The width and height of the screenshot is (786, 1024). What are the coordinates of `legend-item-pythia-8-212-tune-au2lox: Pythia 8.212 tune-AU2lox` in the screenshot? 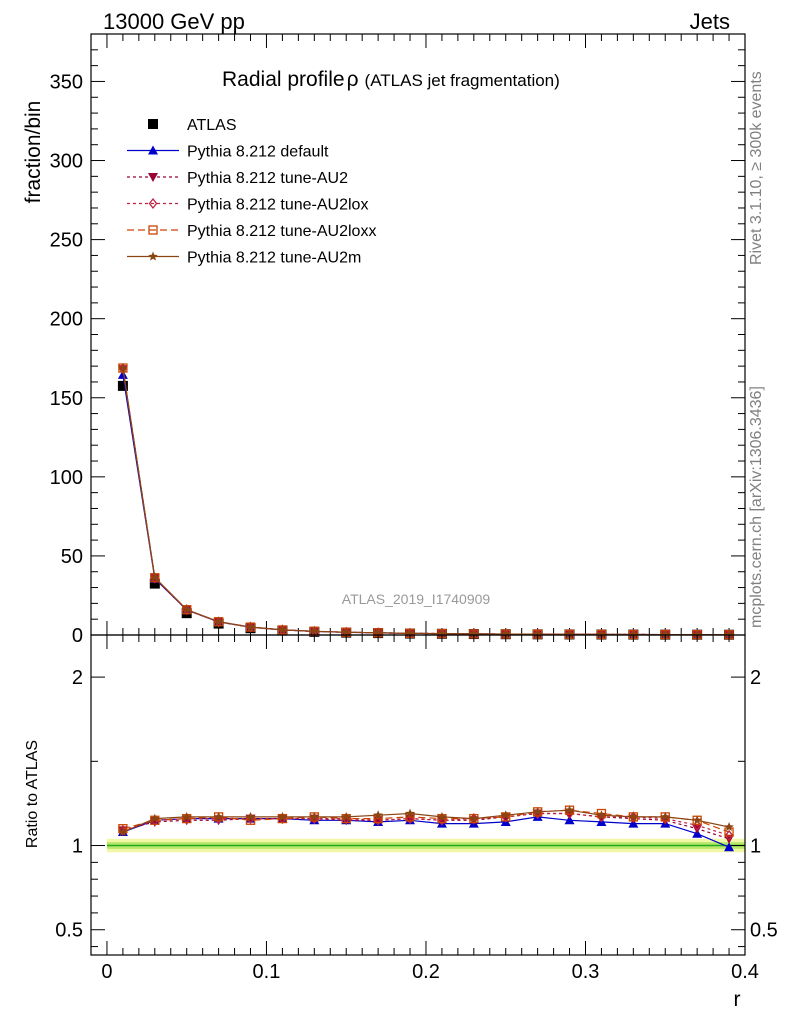 It's located at (247, 205).